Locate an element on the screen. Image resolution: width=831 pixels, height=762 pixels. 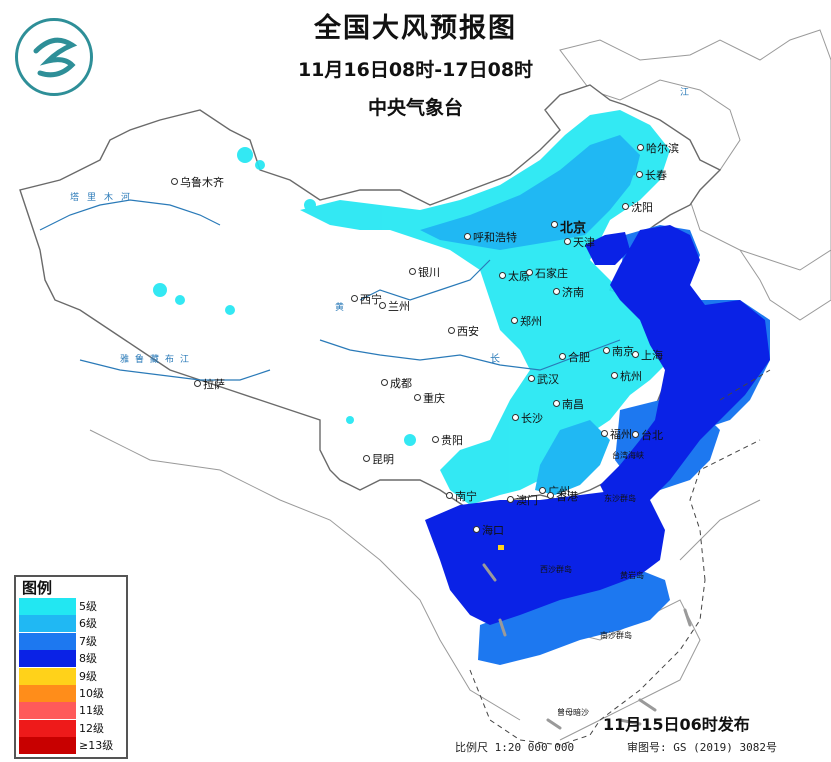
city-label: 贵阳 is located at coordinates (452, 440).